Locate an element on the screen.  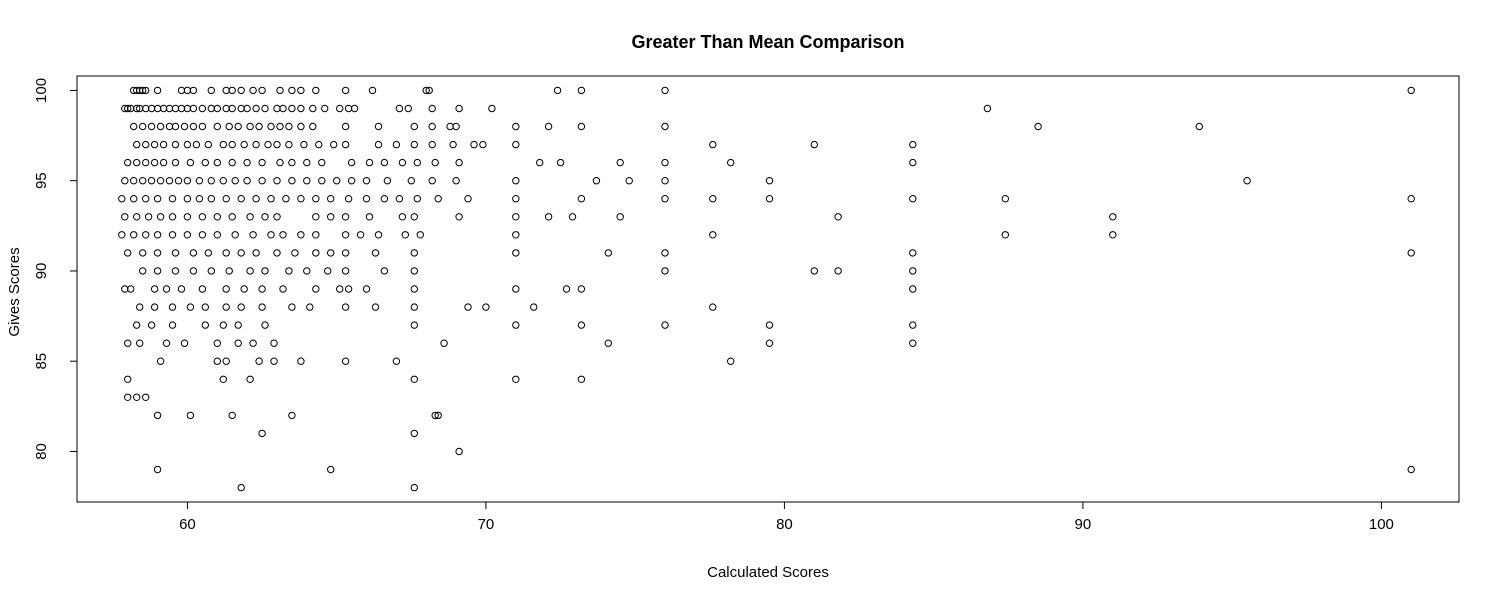
x-tick-label: 80 is located at coordinates (784, 524).